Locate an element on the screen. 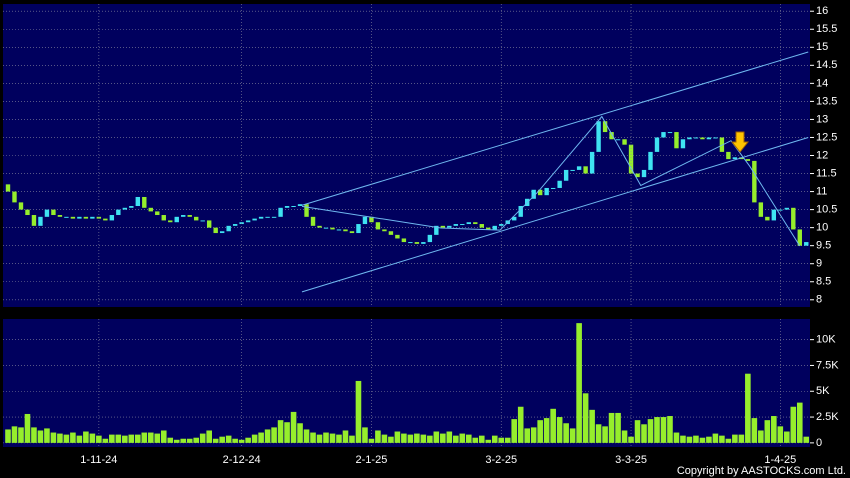 Image resolution: width=850 pixels, height=478 pixels. y-tick-label: 9.5 is located at coordinates (823, 246).